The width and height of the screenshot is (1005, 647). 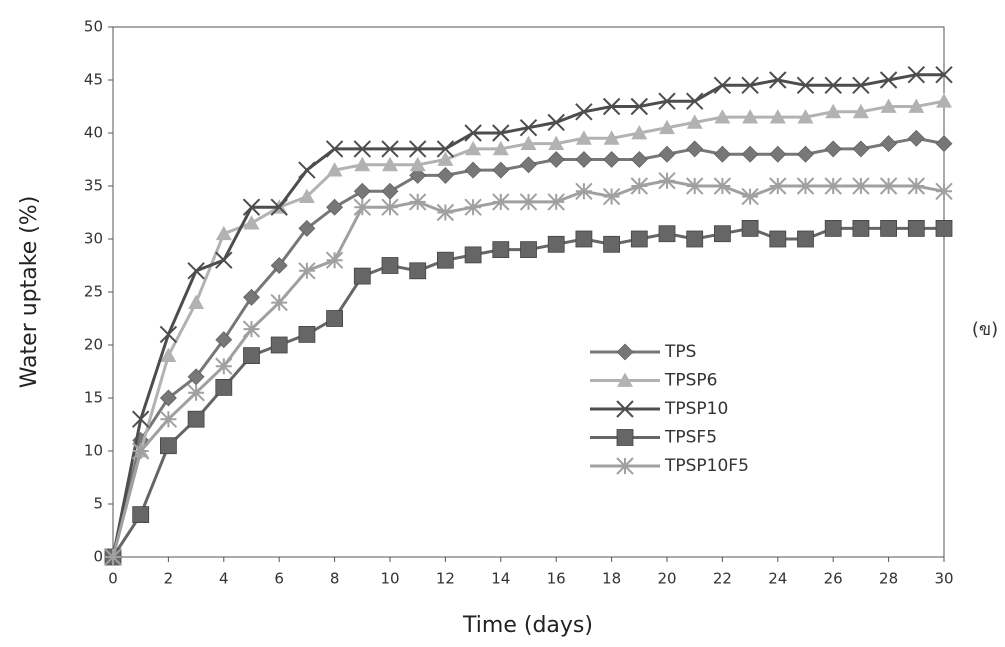 What do you see at coordinates (29, 292) in the screenshot?
I see `y-axis-title: Water uptake (%)` at bounding box center [29, 292].